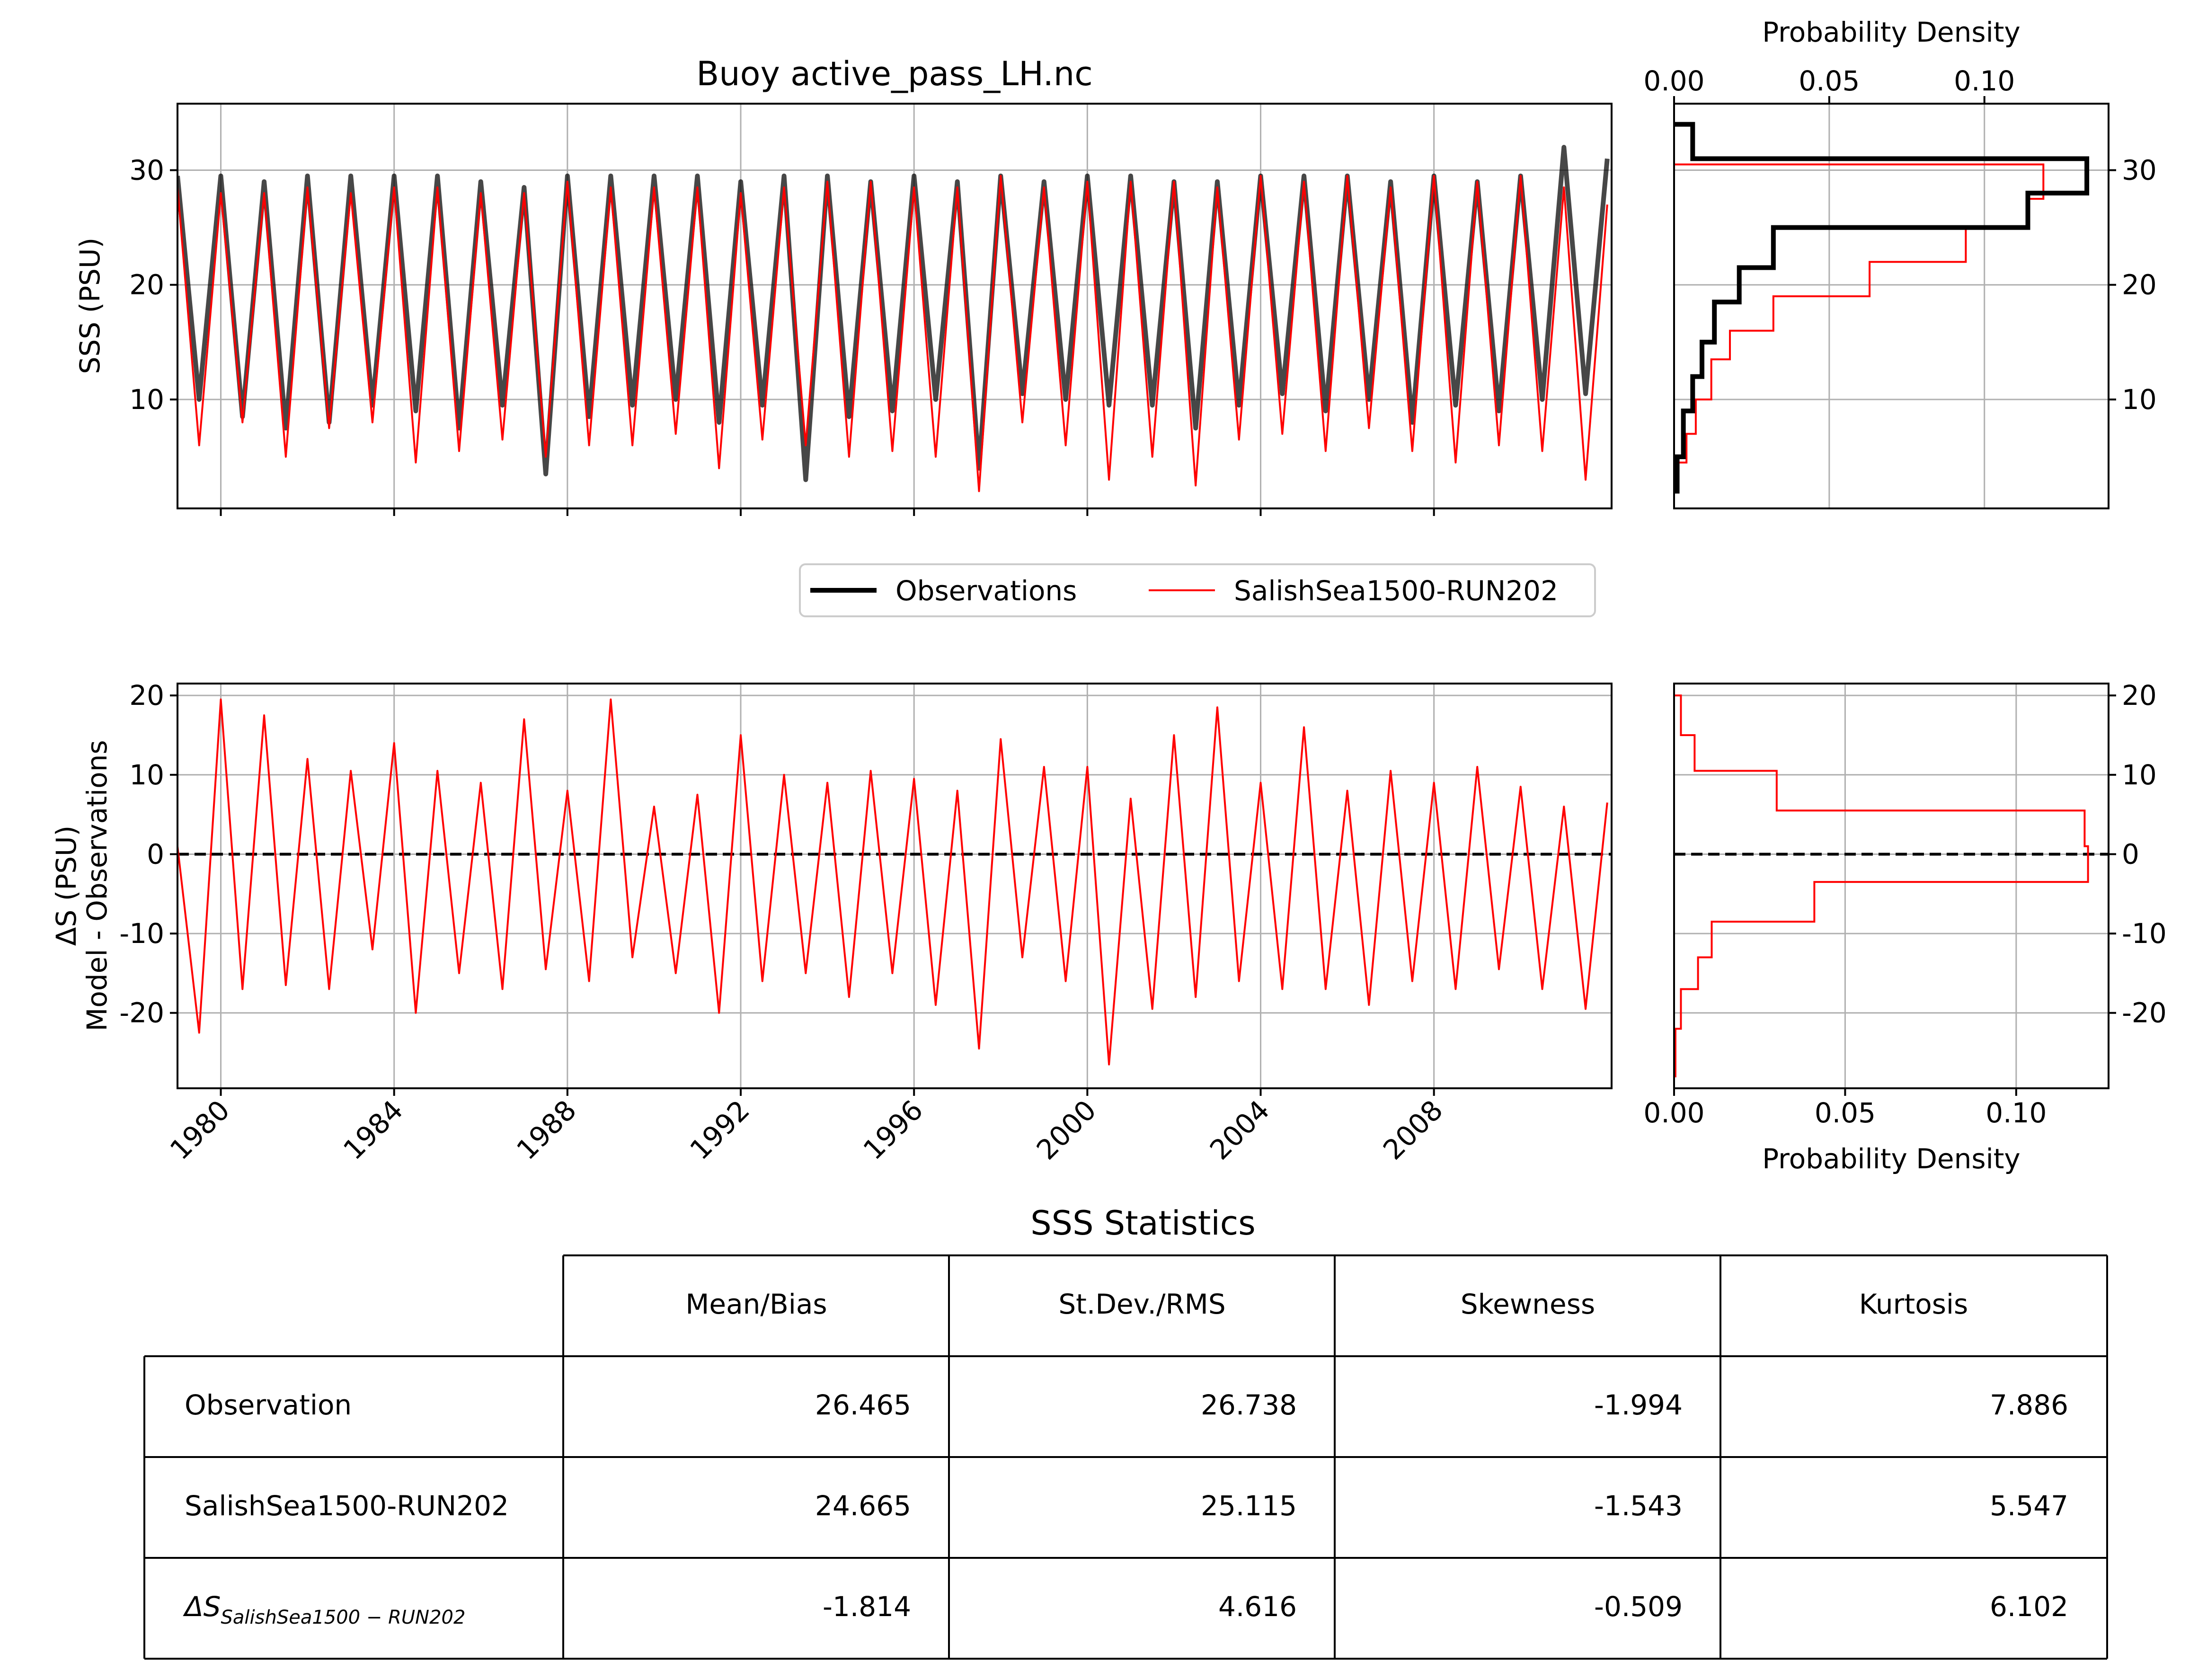  I want to click on x-tick-label: 1984, so click(373, 1130).